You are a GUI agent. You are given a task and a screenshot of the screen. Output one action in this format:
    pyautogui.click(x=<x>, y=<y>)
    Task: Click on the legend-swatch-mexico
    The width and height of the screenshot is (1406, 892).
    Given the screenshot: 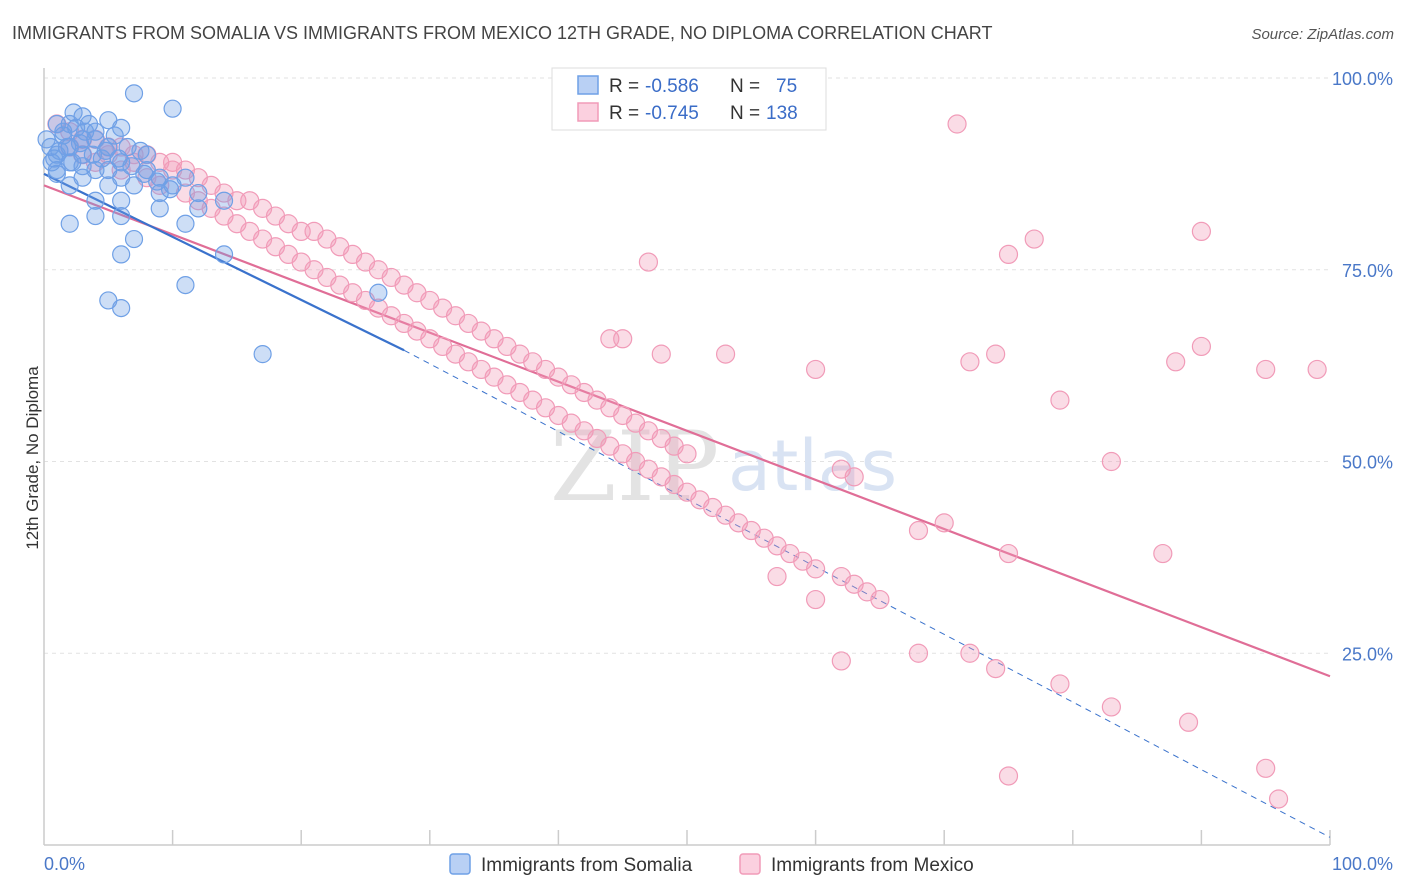 What is the action you would take?
    pyautogui.click(x=588, y=112)
    